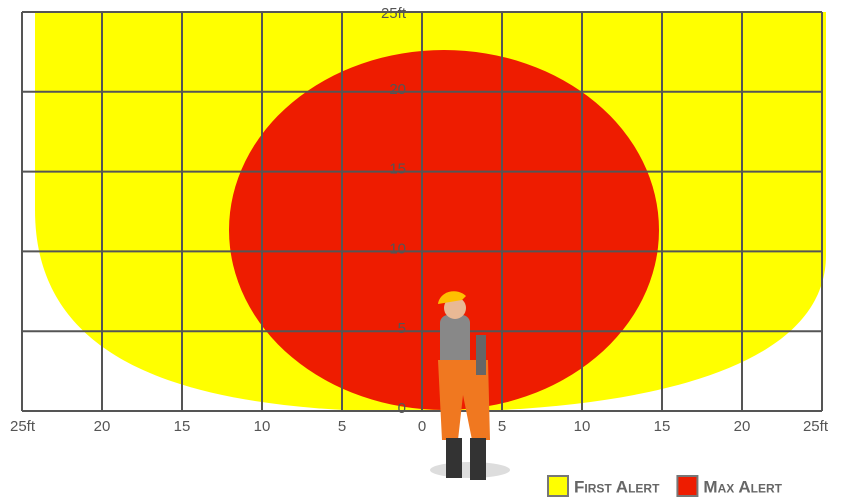 The height and width of the screenshot is (501, 842). What do you see at coordinates (397, 248) in the screenshot?
I see `y-axis-label: 10` at bounding box center [397, 248].